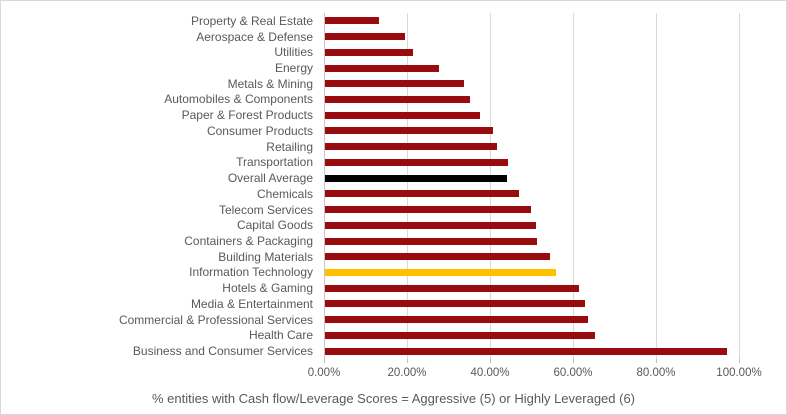 This screenshot has height=415, width=787. Describe the element at coordinates (251, 272) in the screenshot. I see `category-label: Information Technology` at that location.